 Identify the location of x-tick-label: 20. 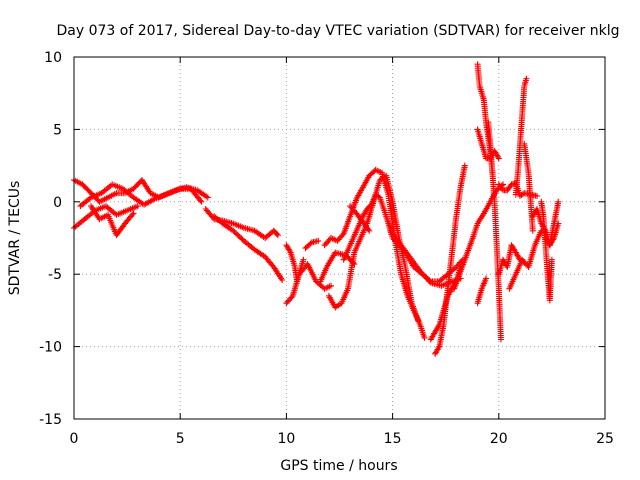
(499, 439).